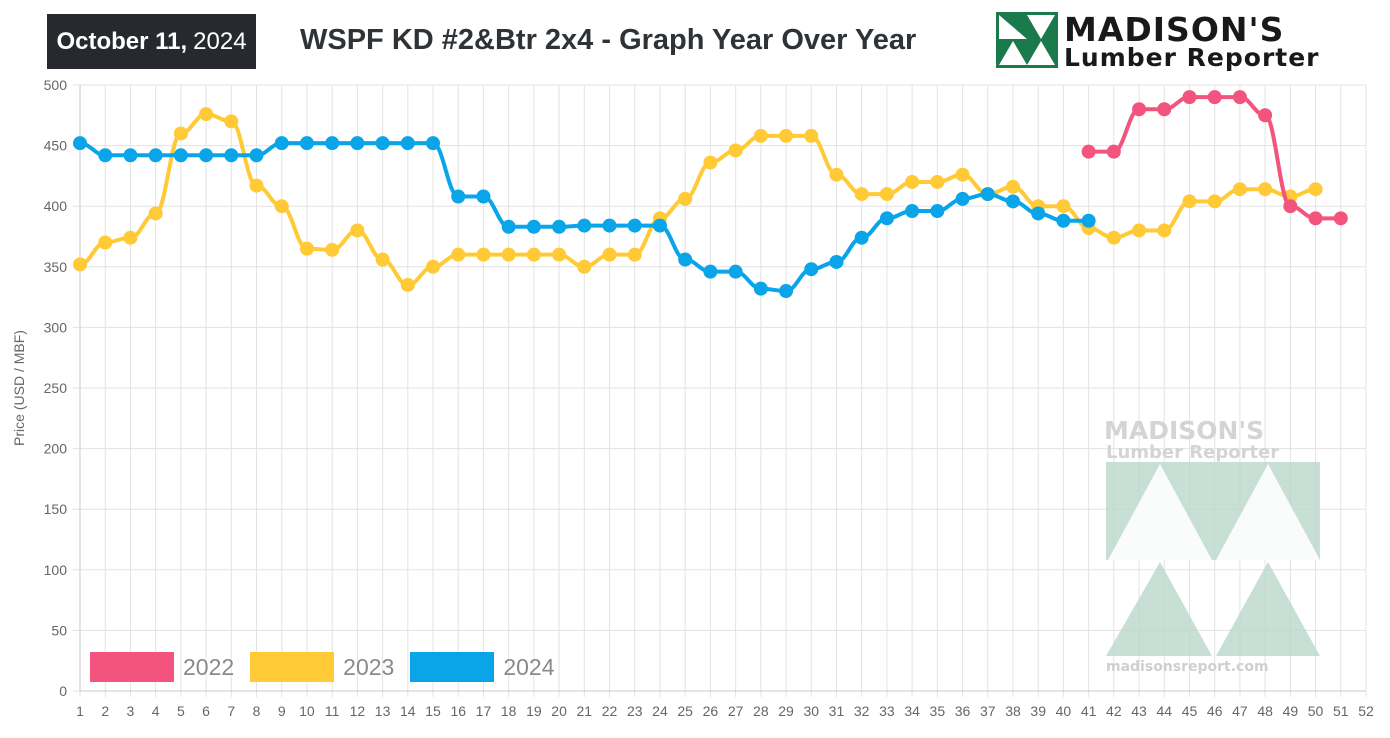  Describe the element at coordinates (162, 667) in the screenshot. I see `legend-item-2022: 2022` at that location.